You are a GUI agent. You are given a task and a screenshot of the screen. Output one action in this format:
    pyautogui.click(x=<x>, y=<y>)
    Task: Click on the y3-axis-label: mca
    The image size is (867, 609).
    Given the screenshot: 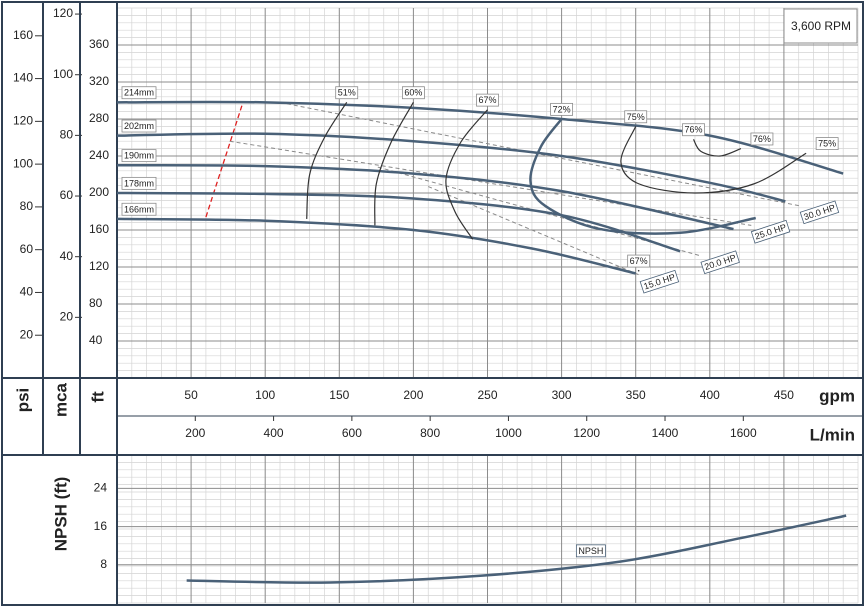 What is the action you would take?
    pyautogui.click(x=60, y=399)
    